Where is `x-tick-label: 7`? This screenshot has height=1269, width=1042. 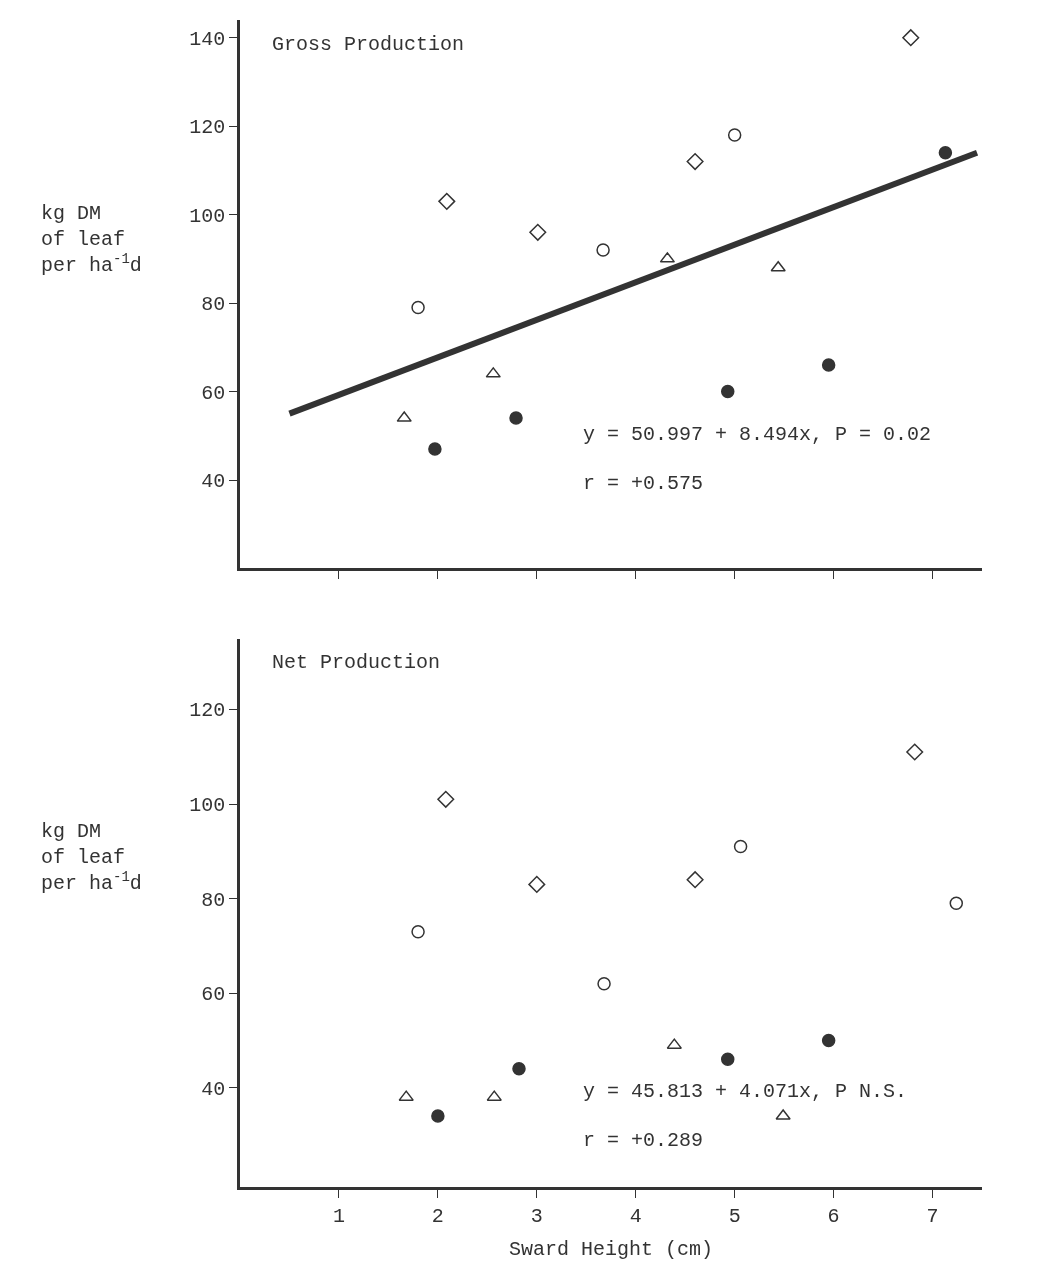
x-tick-label: 7 is located at coordinates (932, 1216).